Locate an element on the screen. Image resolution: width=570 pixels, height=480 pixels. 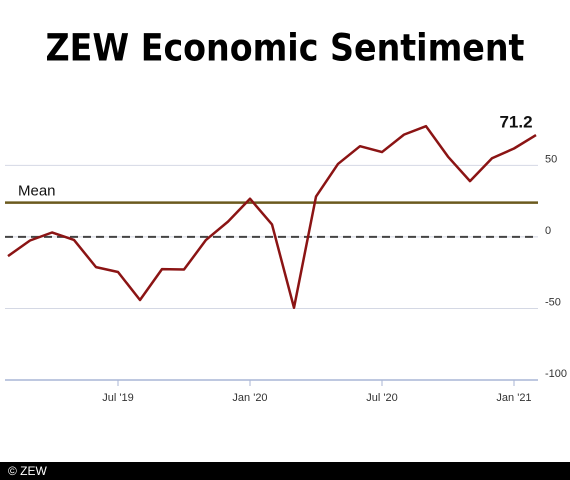
y-tick-label: -50 is located at coordinates (553, 302).